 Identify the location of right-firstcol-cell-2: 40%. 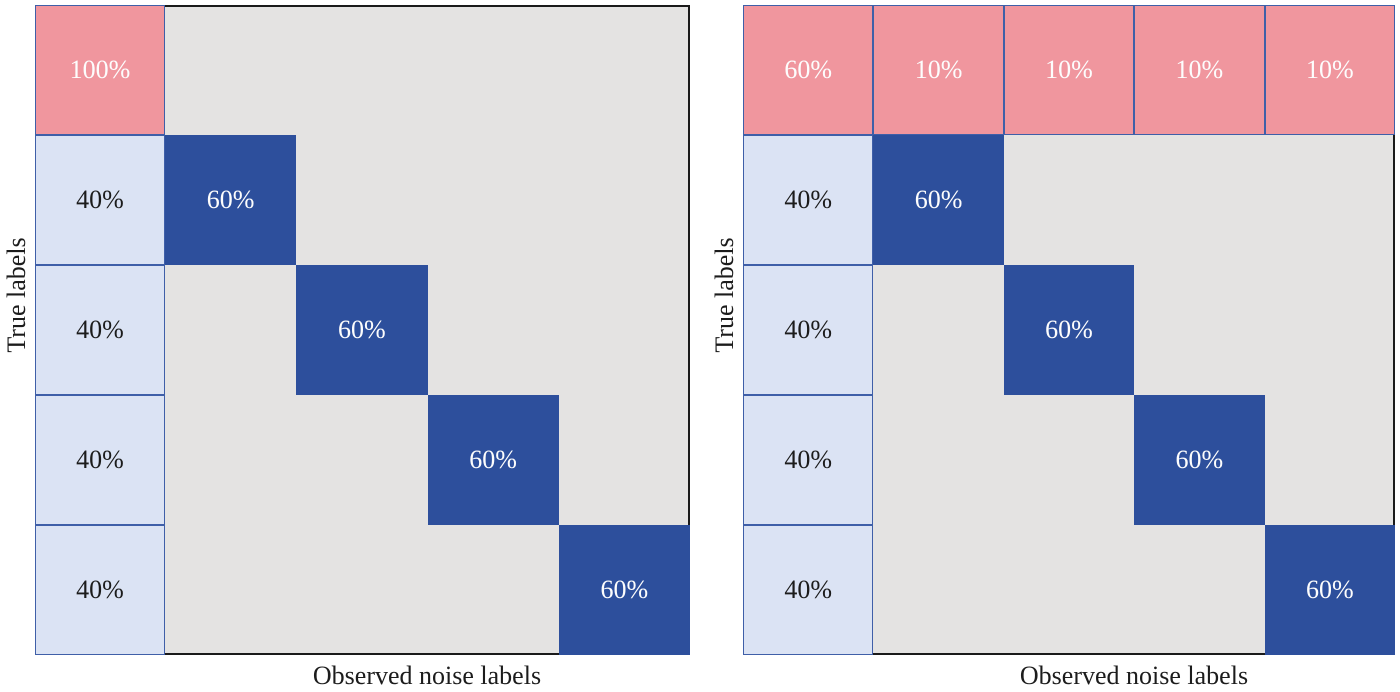
(808, 330).